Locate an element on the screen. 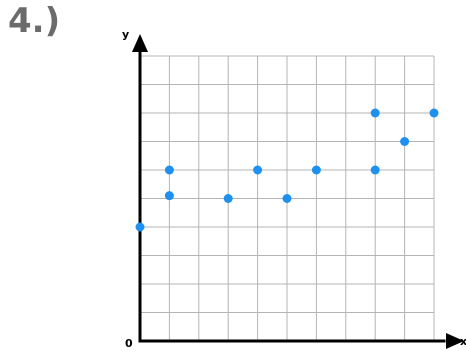 Image resolution: width=466 pixels, height=351 pixels. y-axis-arrowhead is located at coordinates (140, 43).